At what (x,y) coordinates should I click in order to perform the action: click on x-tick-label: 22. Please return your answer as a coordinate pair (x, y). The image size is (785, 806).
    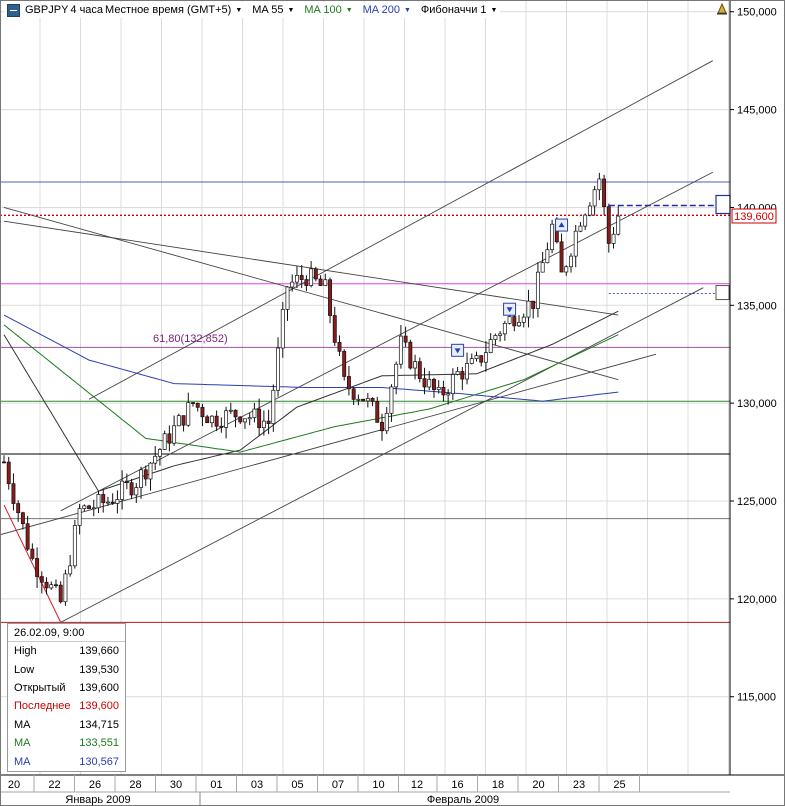
    Looking at the image, I should click on (54, 785).